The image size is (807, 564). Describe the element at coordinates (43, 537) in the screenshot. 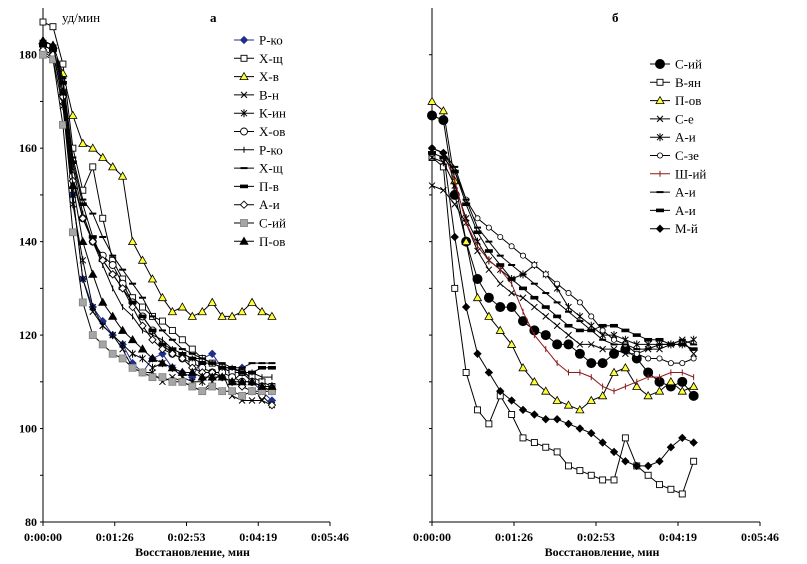

I see `x-tick-label: 0:00:00` at that location.